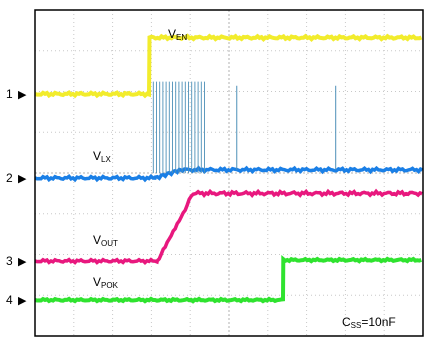  Describe the element at coordinates (22, 262) in the screenshot. I see `channel-arrow-3-icon: ▶` at that location.